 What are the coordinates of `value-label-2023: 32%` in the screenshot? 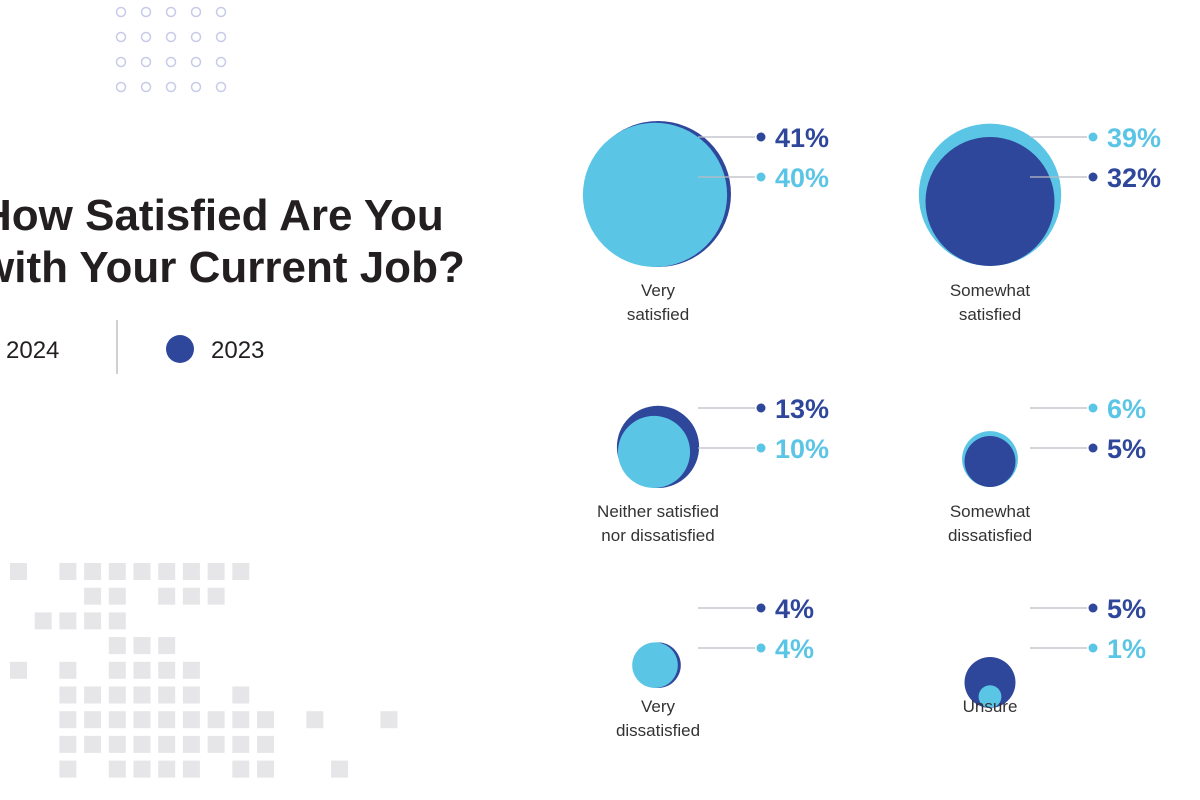 It's located at (1134, 178).